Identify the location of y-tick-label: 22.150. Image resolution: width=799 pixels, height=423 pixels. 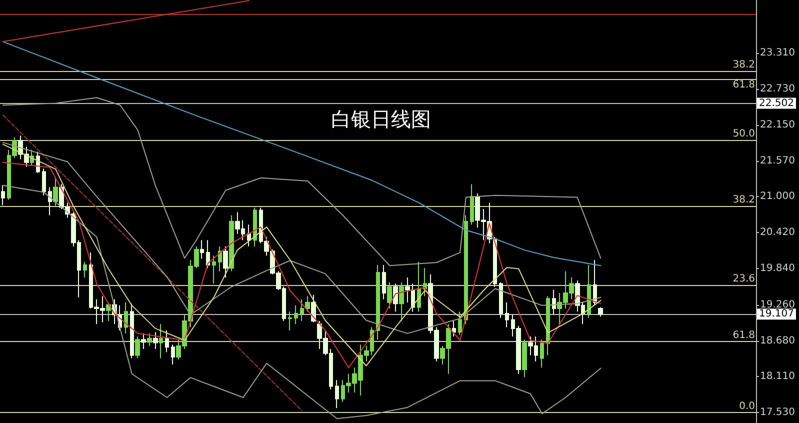
(777, 125).